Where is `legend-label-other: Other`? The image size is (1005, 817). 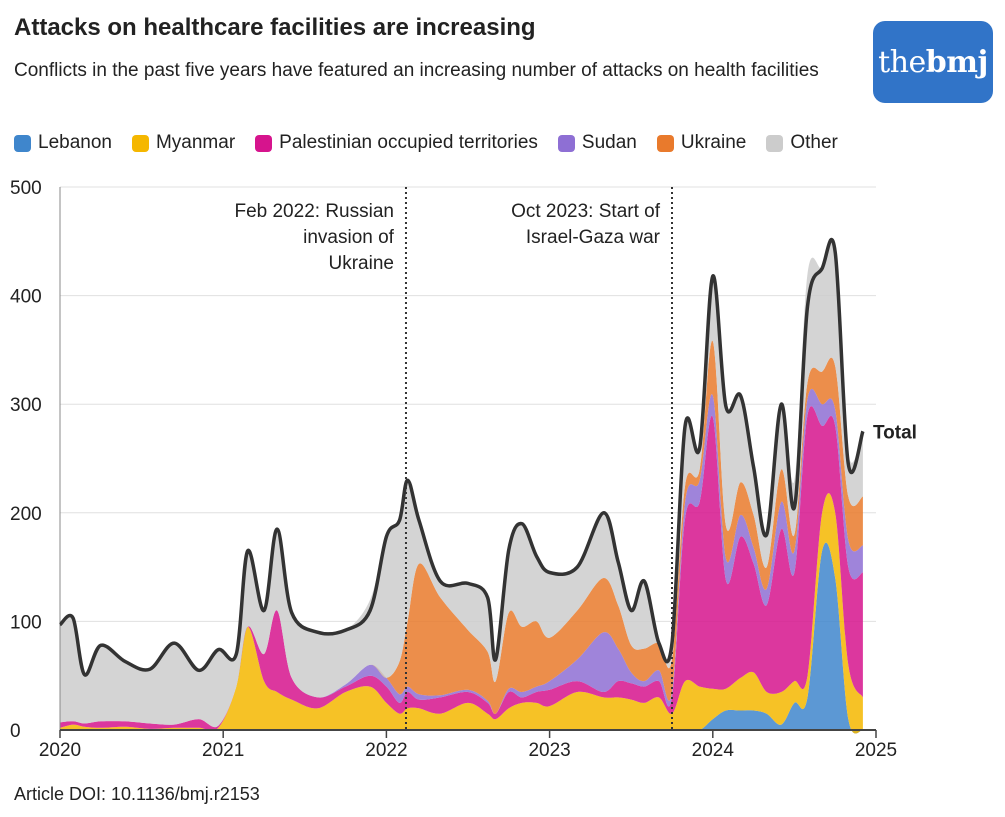
legend-label-other: Other is located at coordinates (814, 142).